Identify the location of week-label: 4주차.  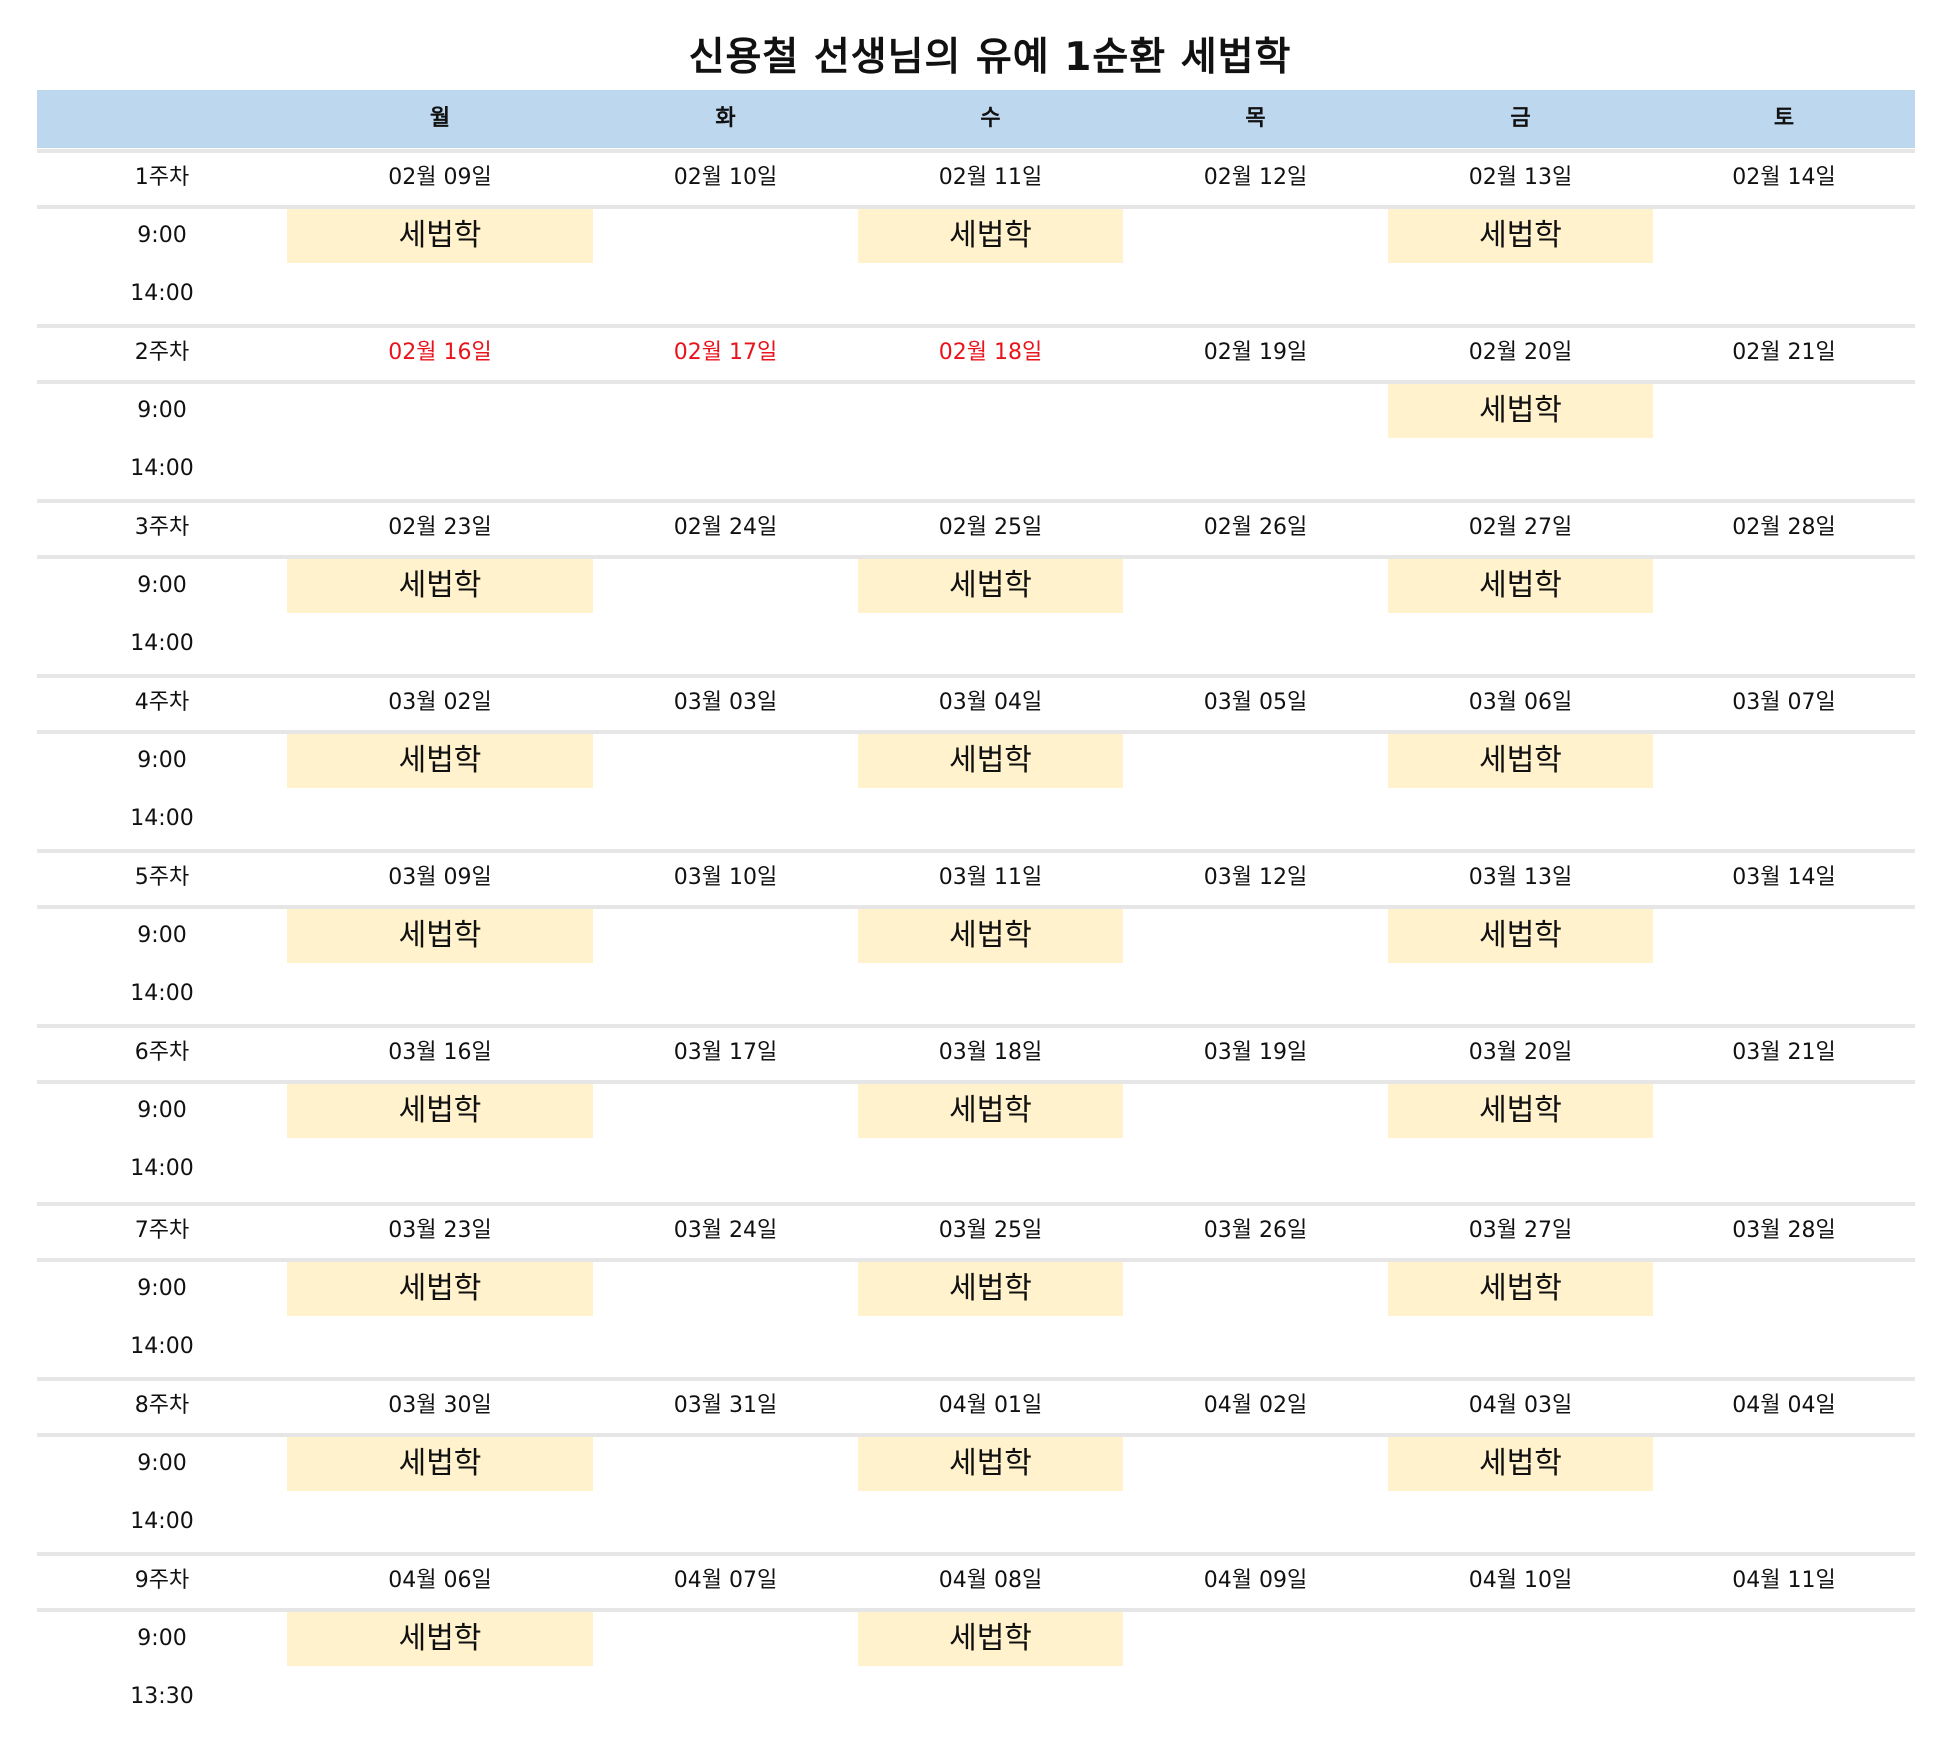
(162, 702).